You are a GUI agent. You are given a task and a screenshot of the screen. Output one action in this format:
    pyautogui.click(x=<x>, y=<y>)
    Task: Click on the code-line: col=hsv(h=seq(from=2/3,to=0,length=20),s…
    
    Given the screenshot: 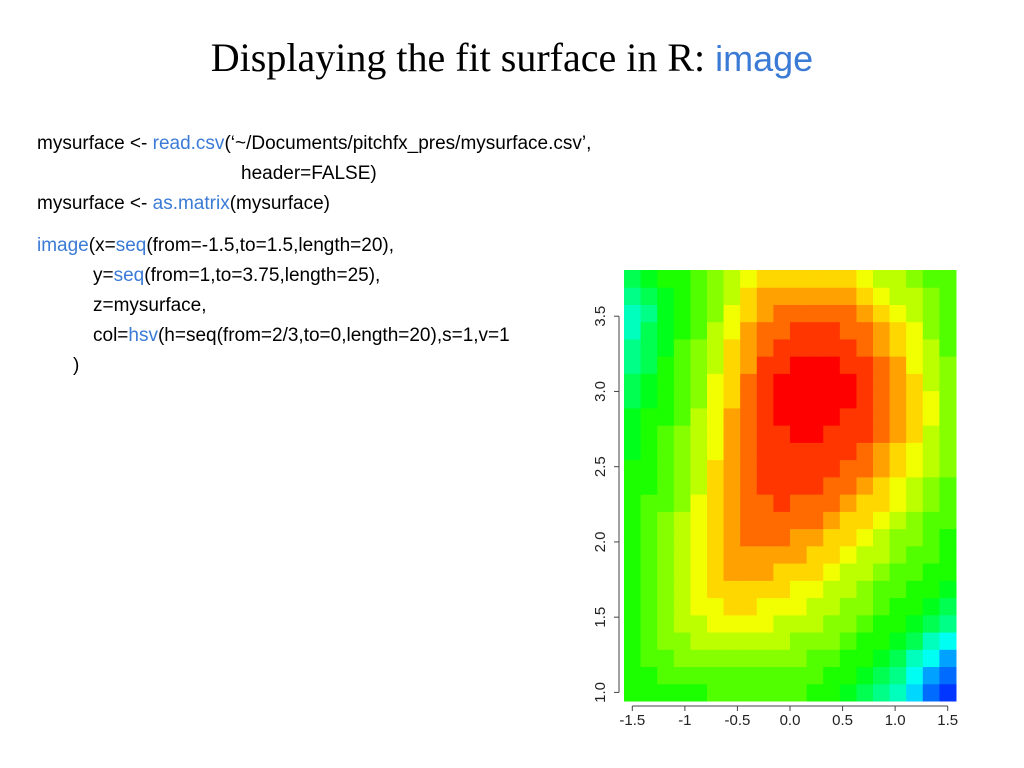 What is the action you would take?
    pyautogui.click(x=301, y=336)
    